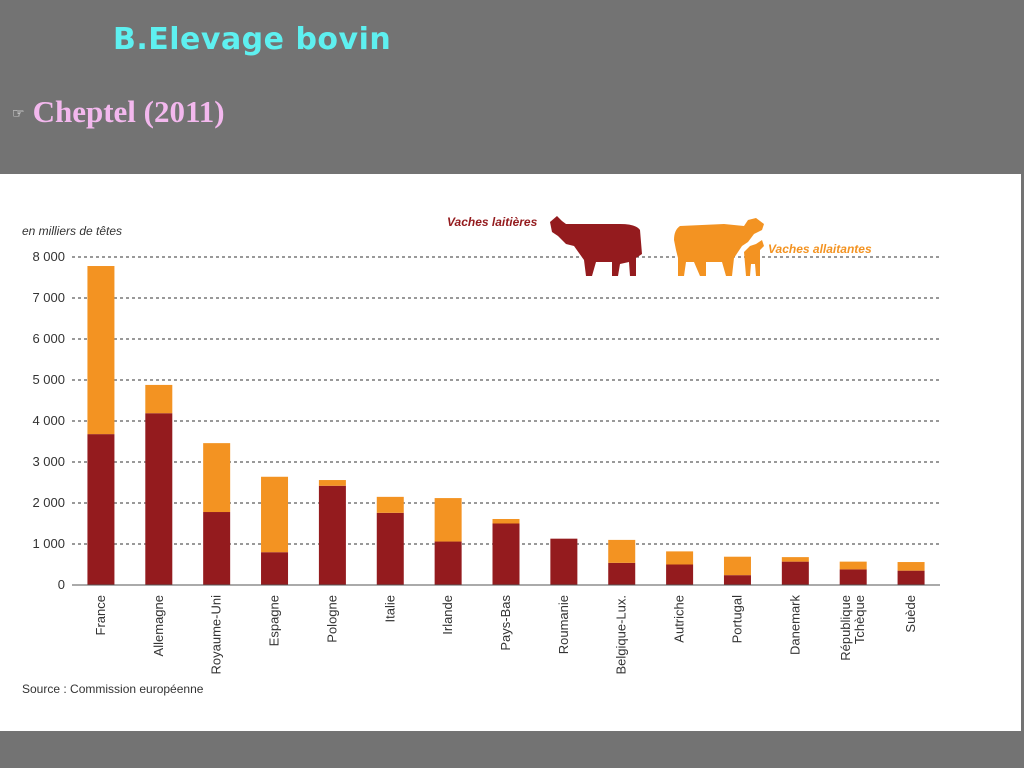  I want to click on x-tick-label: Royaume-Uni, so click(216, 635).